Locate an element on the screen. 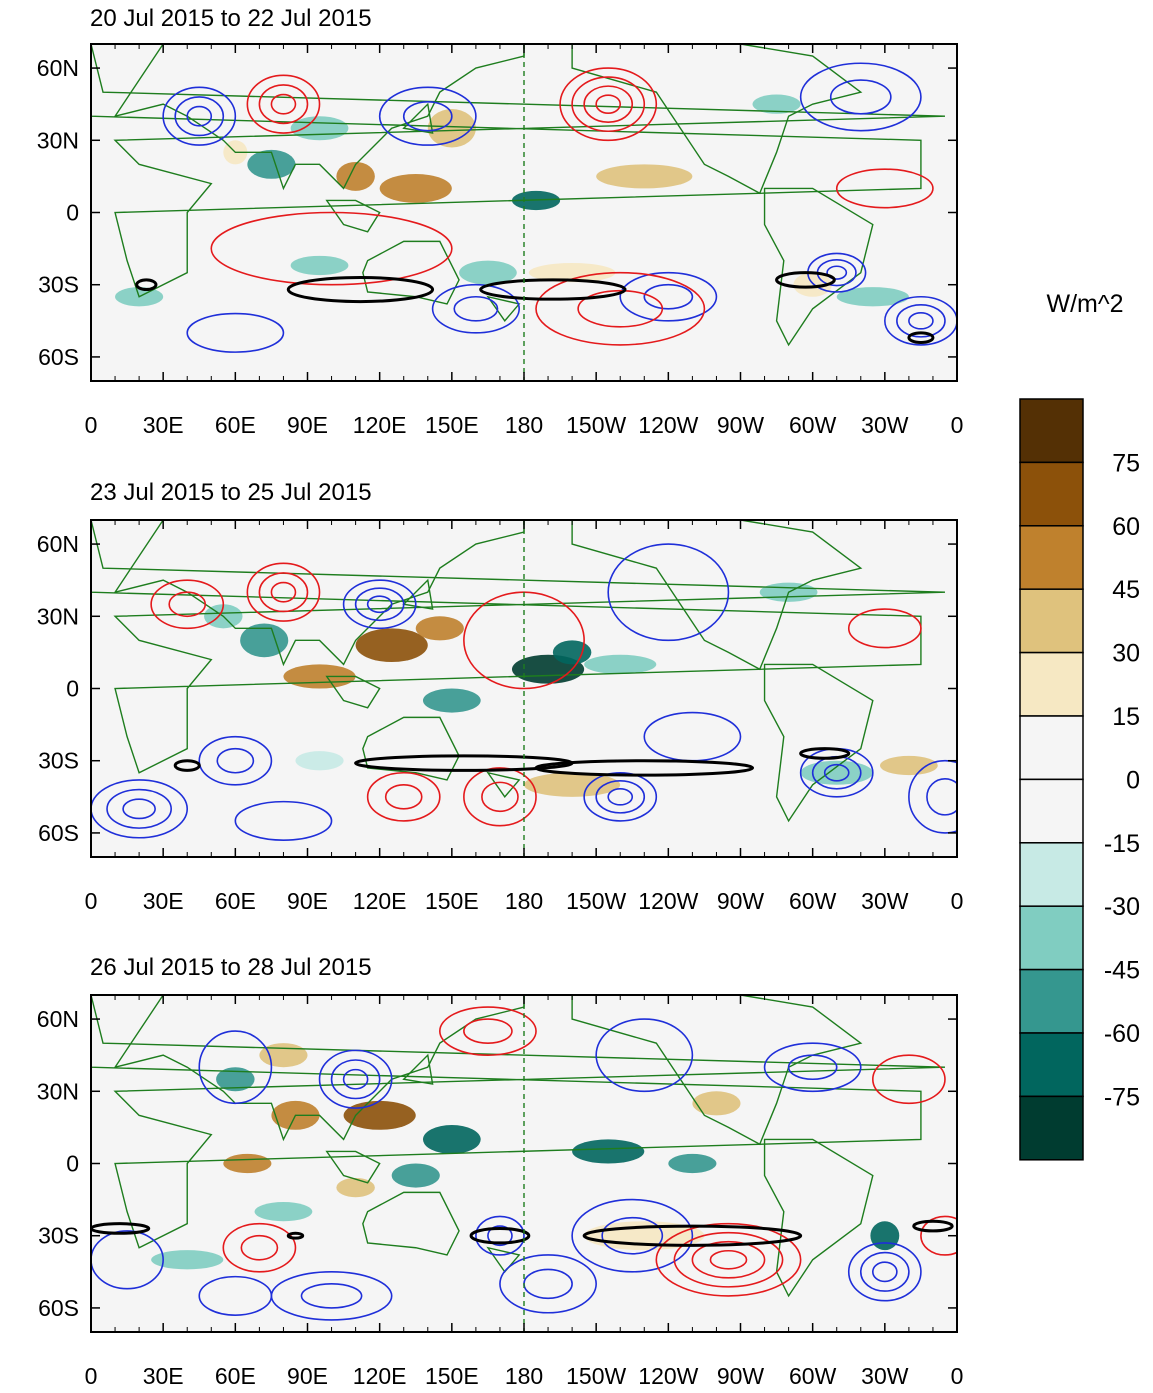  x-tick-label: 120E is located at coordinates (380, 901).